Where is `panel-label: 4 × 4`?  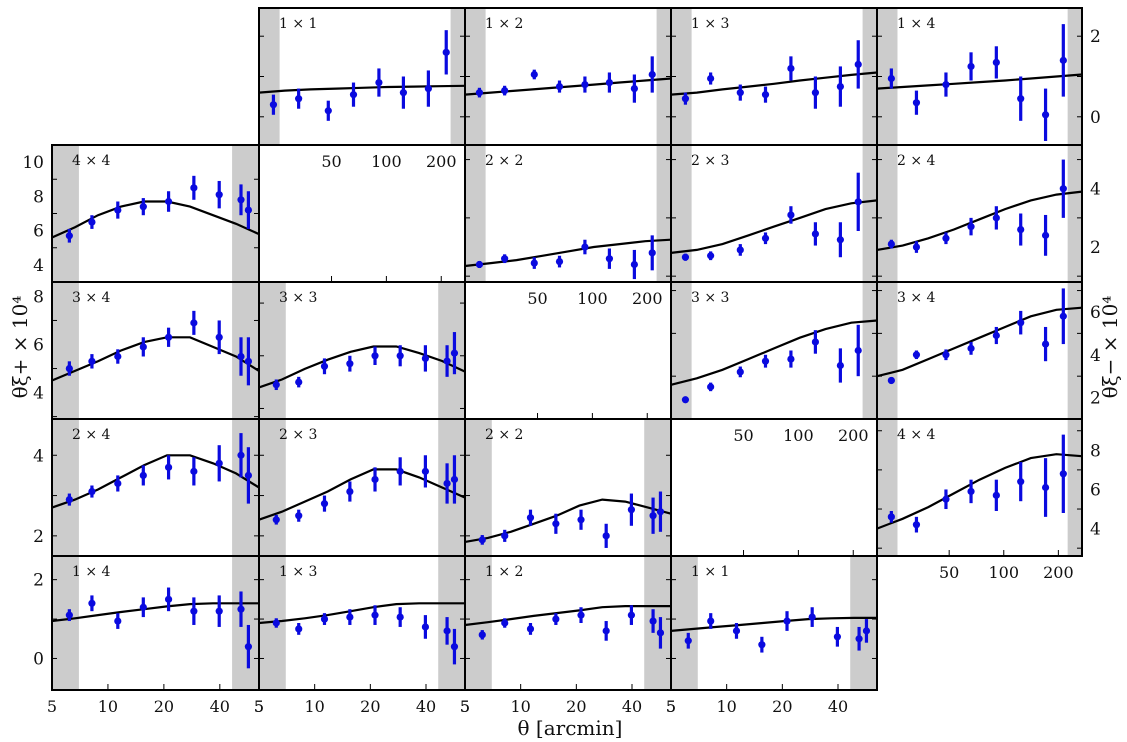 panel-label: 4 × 4 is located at coordinates (916, 435).